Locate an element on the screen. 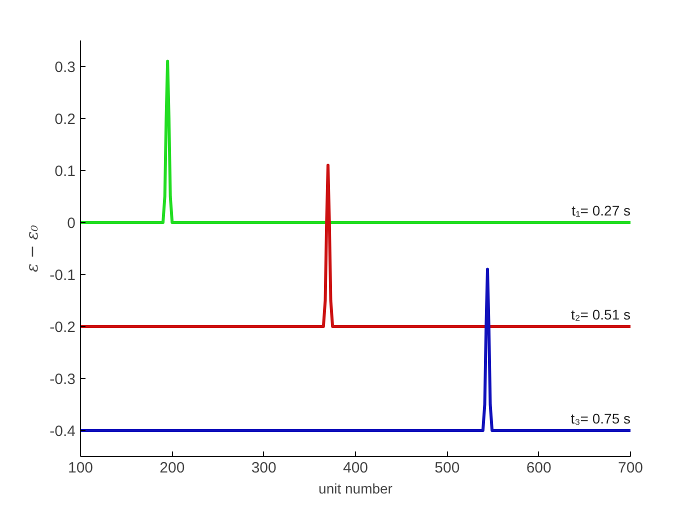 The height and width of the screenshot is (526, 700). series-label: t₃= 0.75 s is located at coordinates (600, 418).